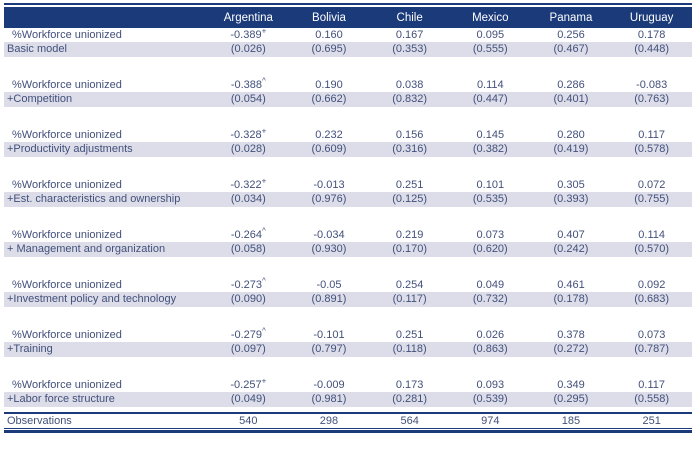 The image size is (696, 458). What do you see at coordinates (571, 284) in the screenshot?
I see `coefficient-value: 0.461` at bounding box center [571, 284].